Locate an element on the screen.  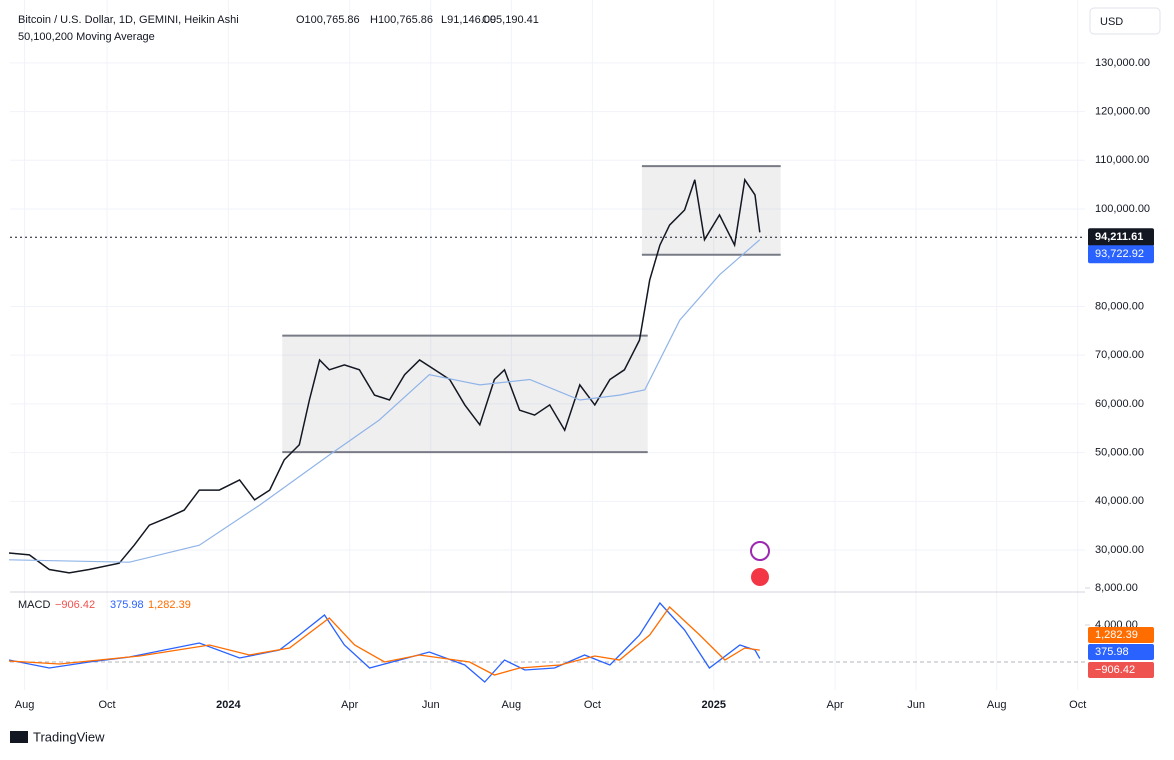
x-tick-label: 2025 is located at coordinates (713, 705).